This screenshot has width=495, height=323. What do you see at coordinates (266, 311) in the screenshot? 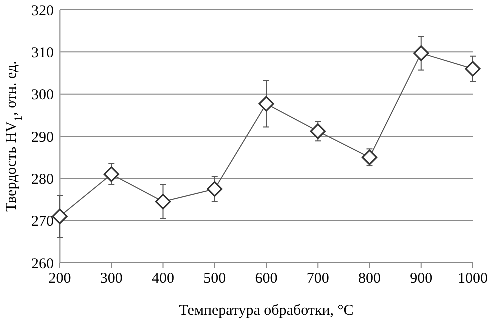
I see `x-axis-title: Температура обработки, °С` at bounding box center [266, 311].